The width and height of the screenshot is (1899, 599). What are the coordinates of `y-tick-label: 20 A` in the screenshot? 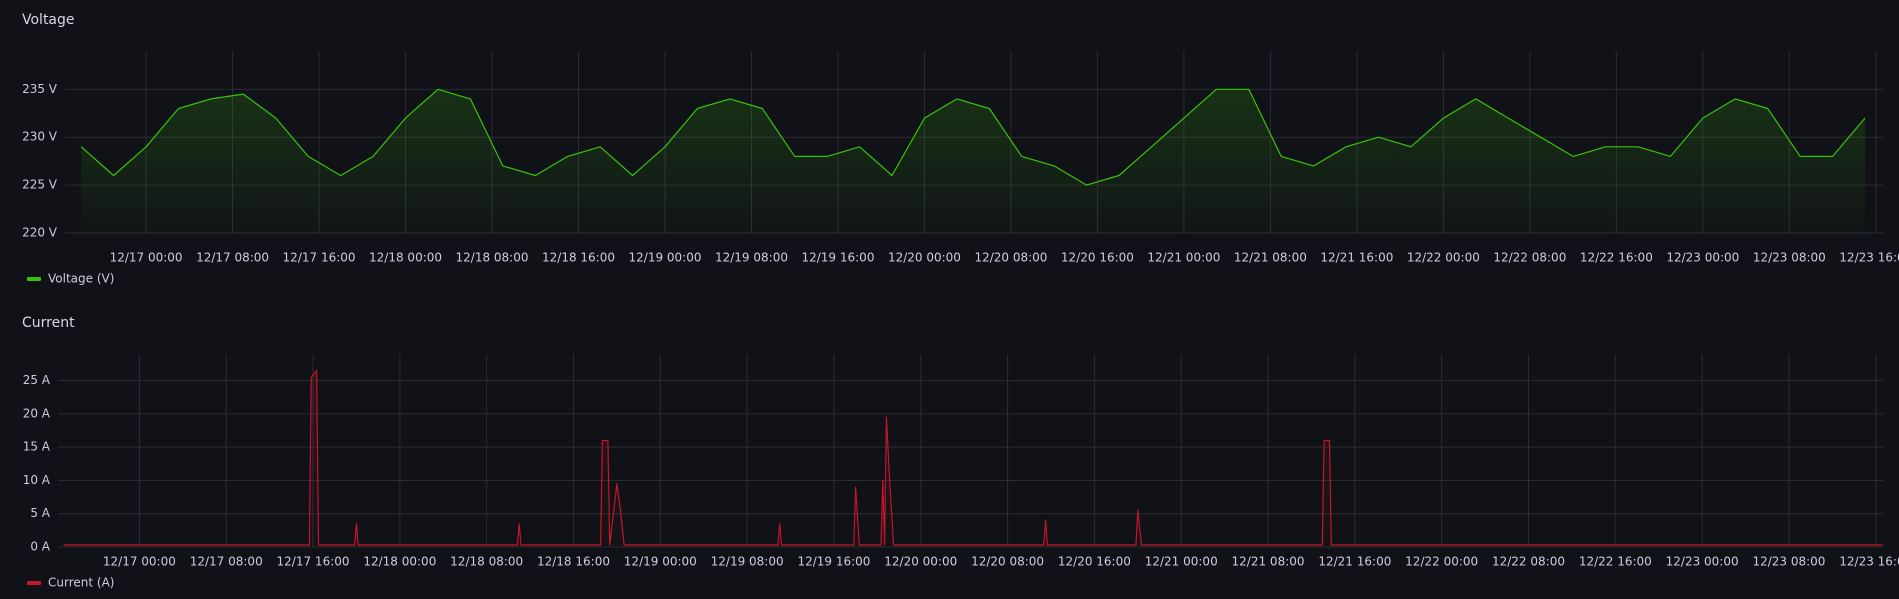 It's located at (37, 413).